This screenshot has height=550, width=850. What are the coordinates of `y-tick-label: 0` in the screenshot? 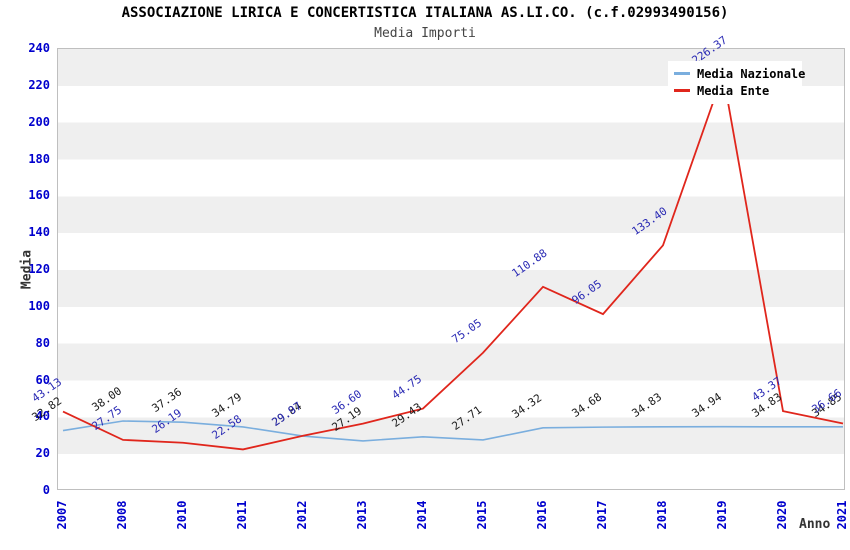 It's located at (46, 490).